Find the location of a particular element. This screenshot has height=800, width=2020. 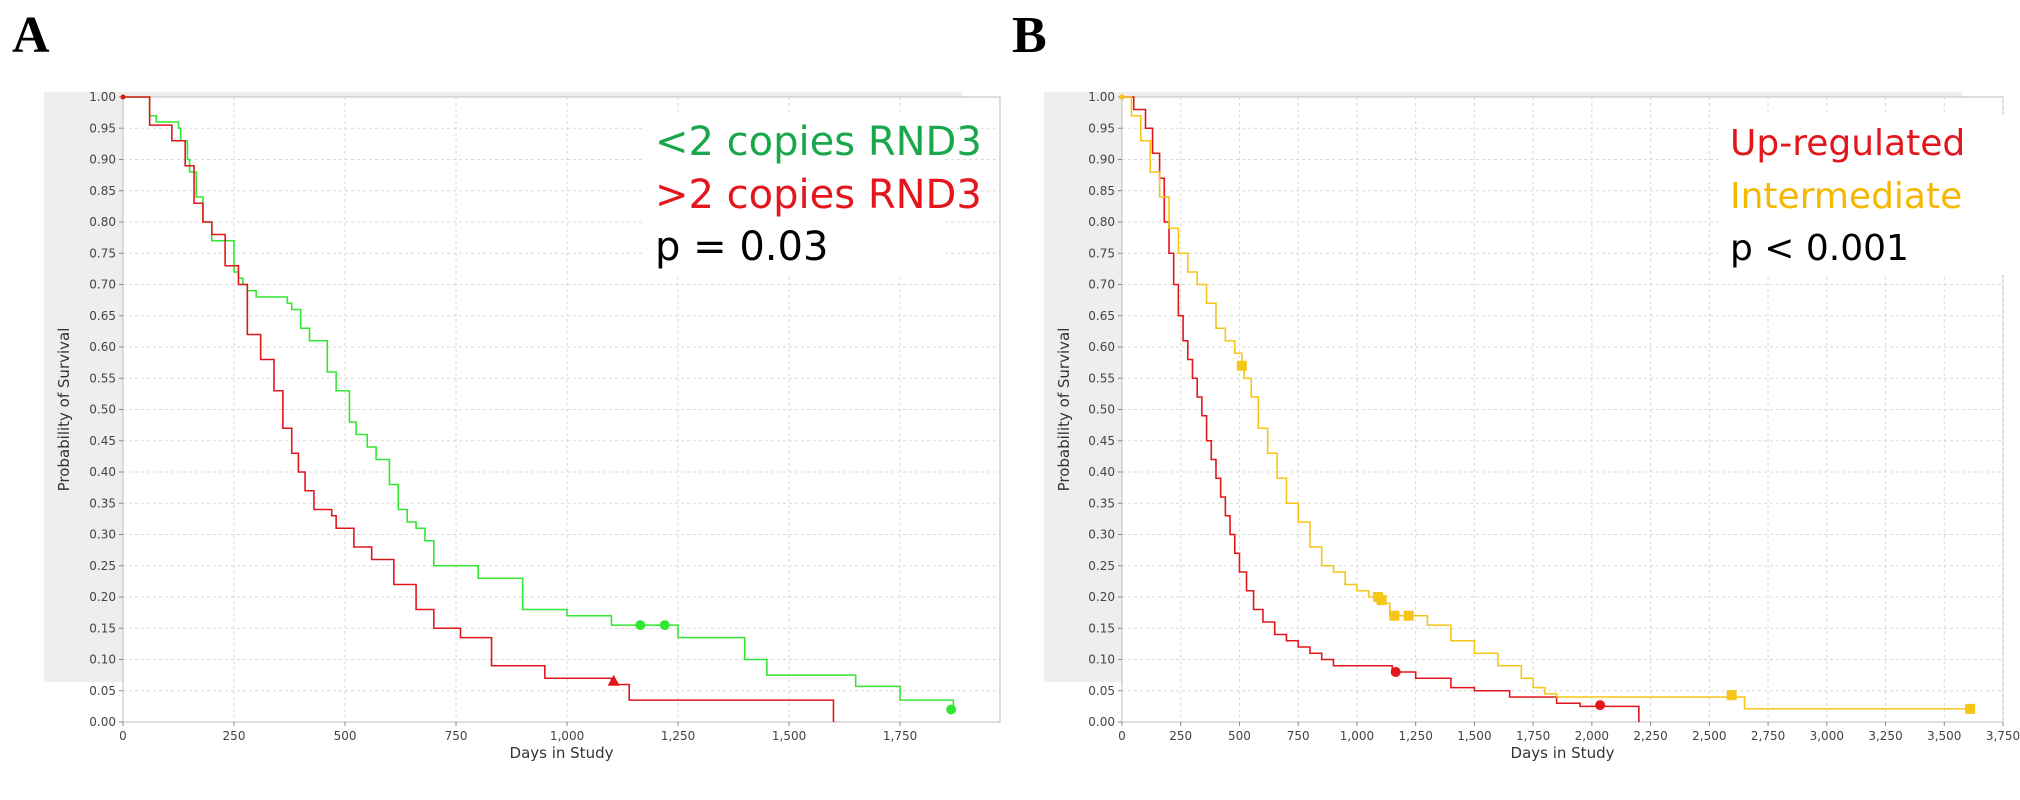

chart-b-y-tick-label: 0.10 is located at coordinates (1101, 660).